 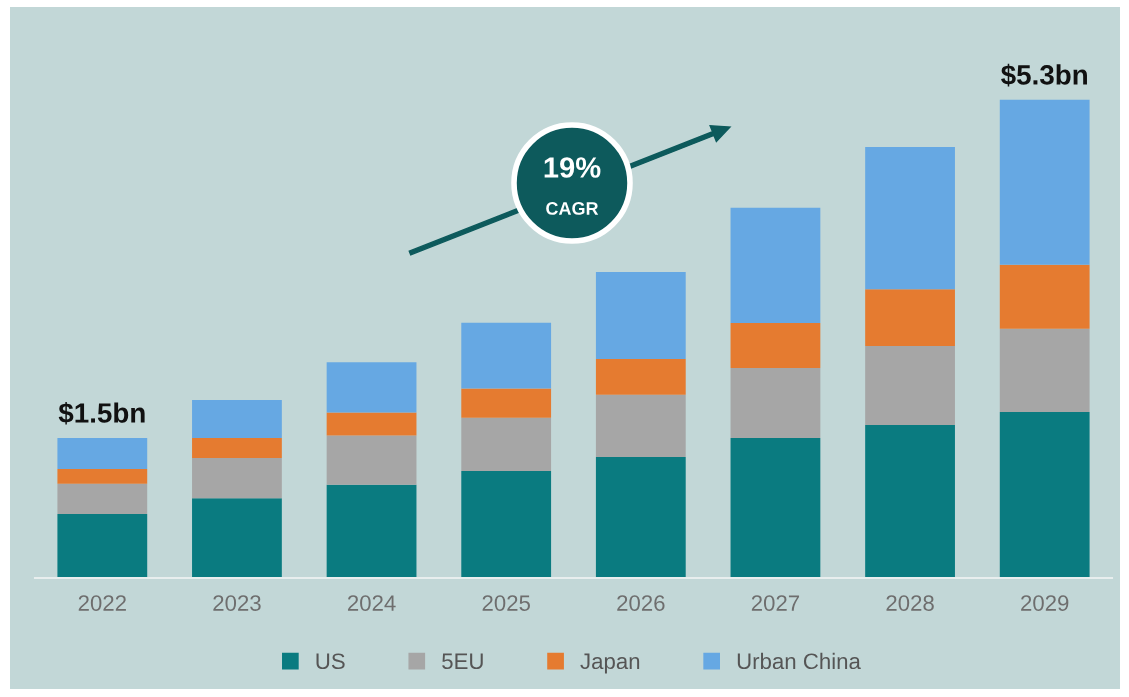 I want to click on x-tick-label: 2022, so click(x=102, y=603).